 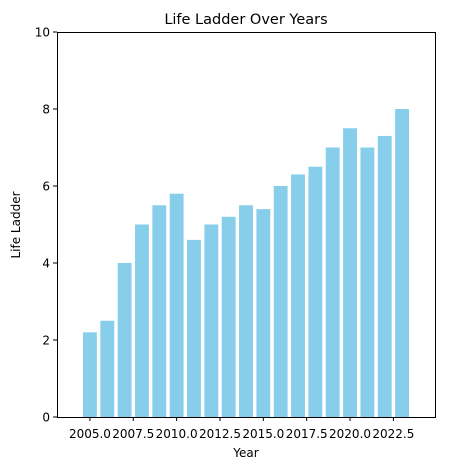 I want to click on y-axis-title: Life Ladder, so click(x=16, y=224).